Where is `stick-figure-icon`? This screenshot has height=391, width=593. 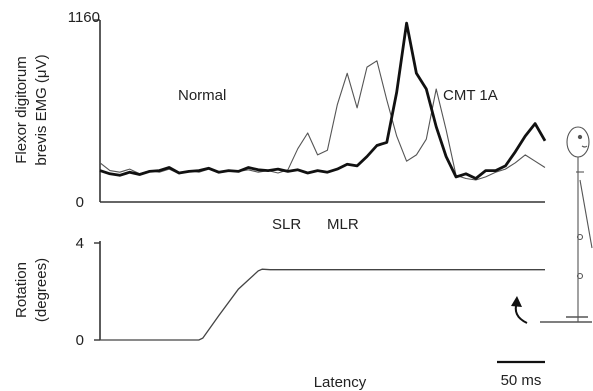 stick-figure-icon is located at coordinates (566, 224).